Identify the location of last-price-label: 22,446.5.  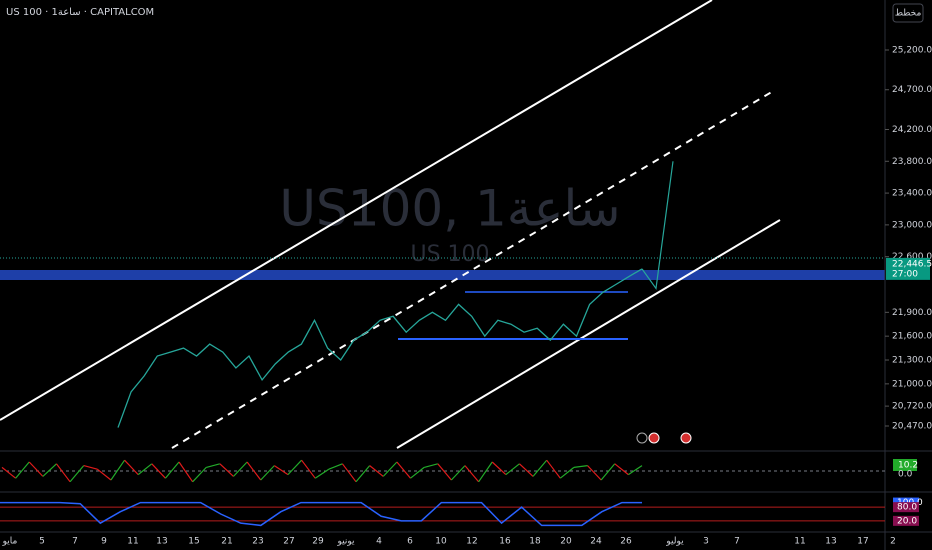
(912, 264).